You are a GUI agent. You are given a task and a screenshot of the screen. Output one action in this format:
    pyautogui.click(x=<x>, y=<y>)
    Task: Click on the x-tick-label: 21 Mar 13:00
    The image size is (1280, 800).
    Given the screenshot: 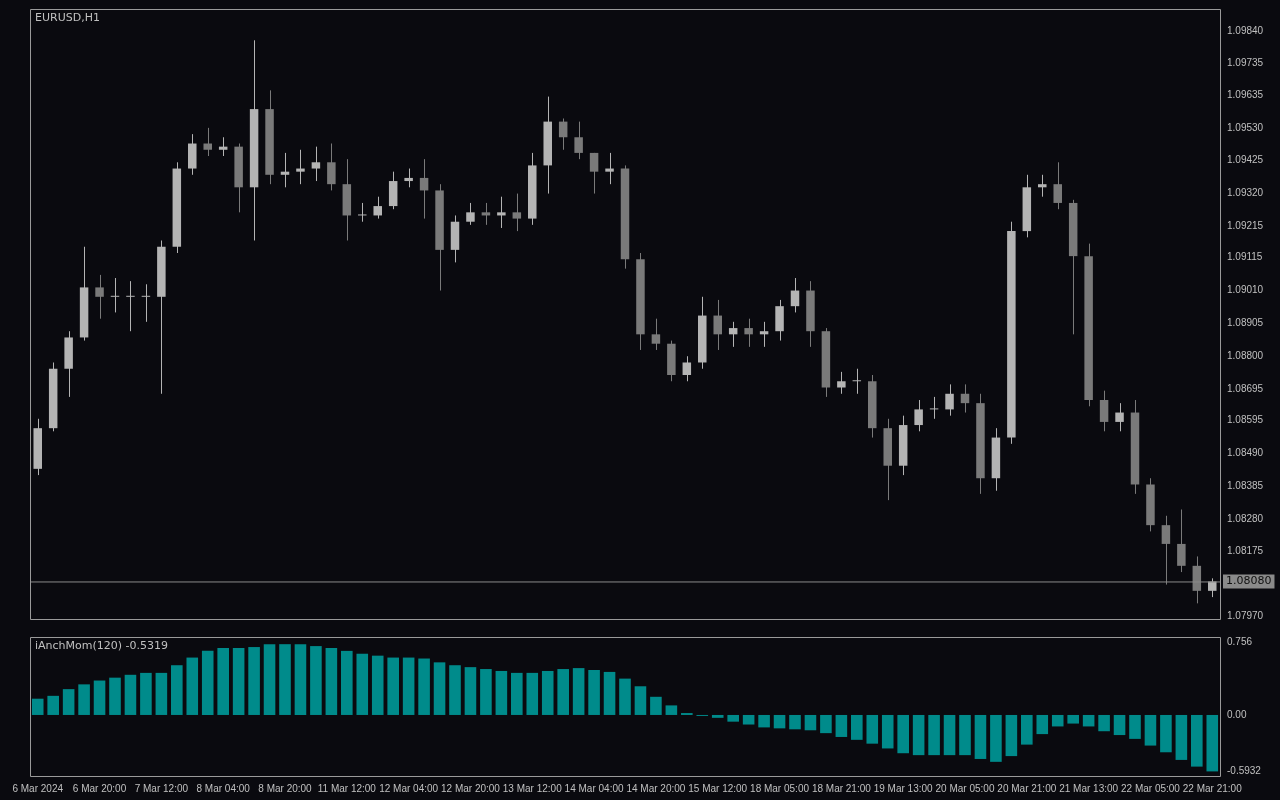 What is the action you would take?
    pyautogui.click(x=1089, y=788)
    